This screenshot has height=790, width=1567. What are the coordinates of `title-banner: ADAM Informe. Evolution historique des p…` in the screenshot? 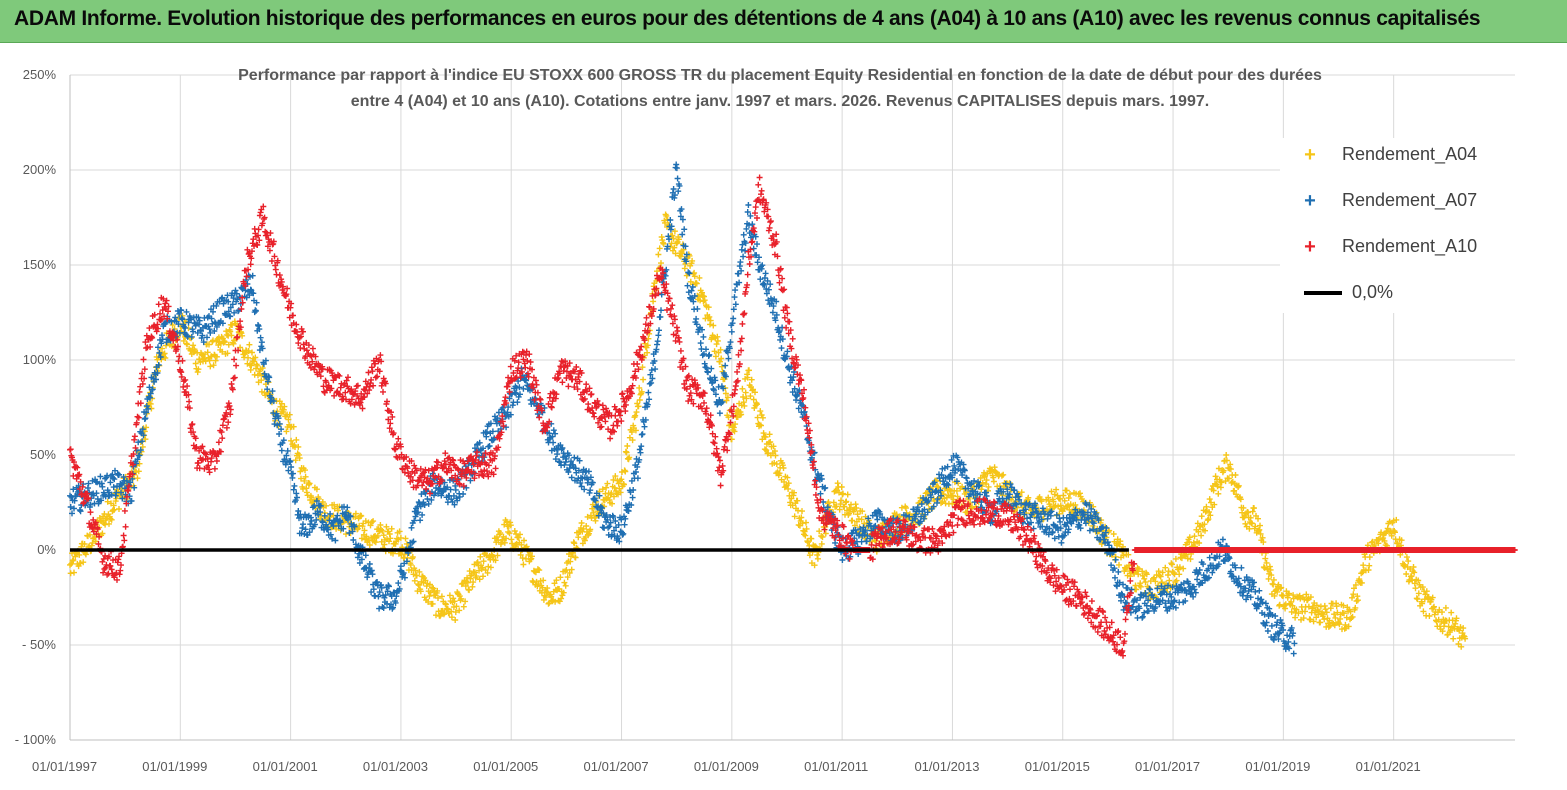 It's located at (783, 21).